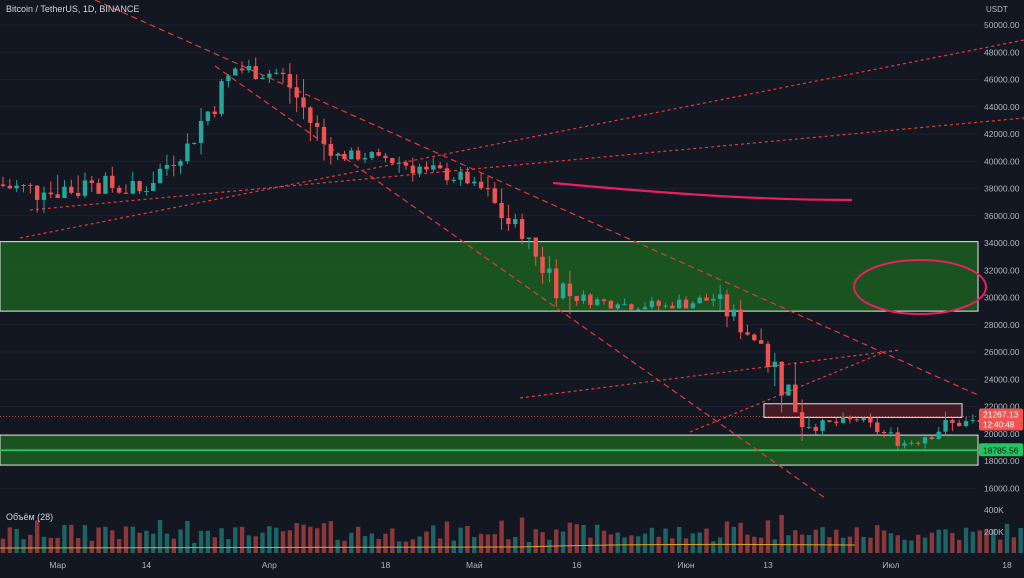  What do you see at coordinates (1001, 450) in the screenshot?
I see `marked-price-value: 18785.56` at bounding box center [1001, 450].